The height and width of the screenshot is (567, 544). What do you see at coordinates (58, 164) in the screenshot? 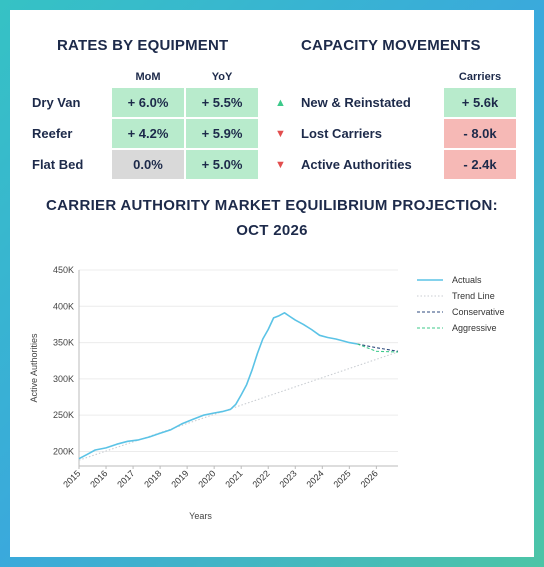
I see `rate-row-label: Flat Bed` at bounding box center [58, 164].